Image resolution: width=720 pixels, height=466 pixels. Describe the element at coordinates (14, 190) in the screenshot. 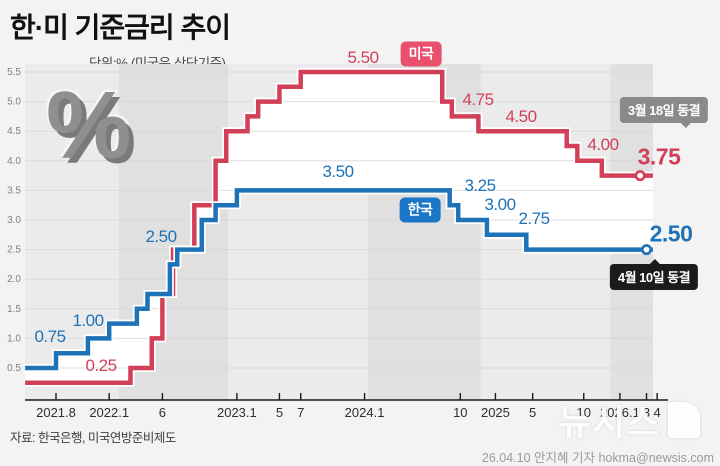

I see `y-axis-tick-label: 3.5` at that location.